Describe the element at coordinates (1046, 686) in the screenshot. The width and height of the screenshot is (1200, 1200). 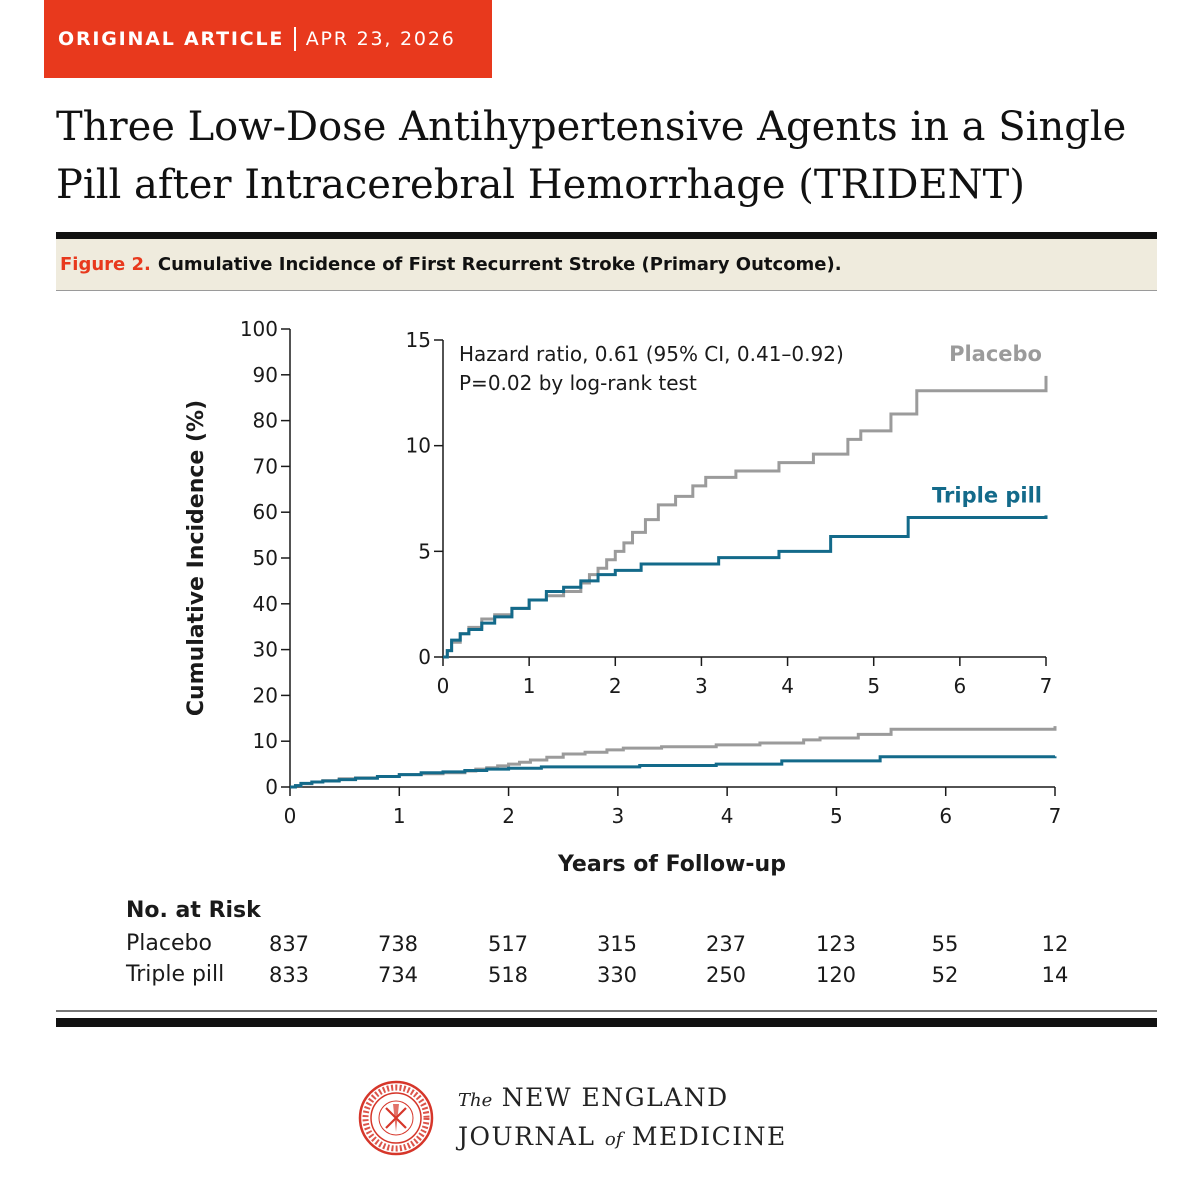
I see `inset-x-tick-label: 7` at that location.